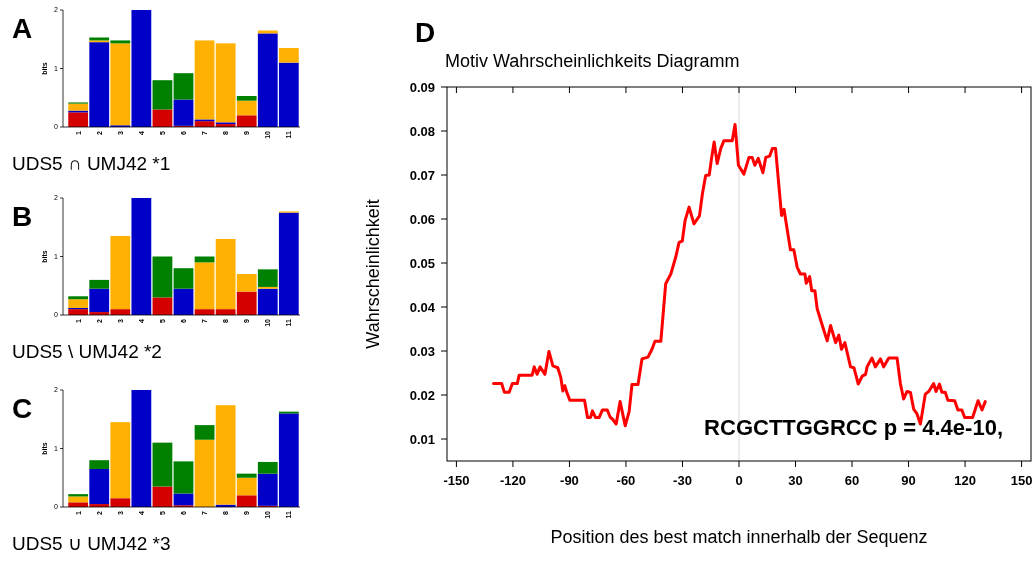 The width and height of the screenshot is (1036, 567). Describe the element at coordinates (373, 274) in the screenshot. I see `y-axis-title: Wahrscheinlichkeit` at that location.